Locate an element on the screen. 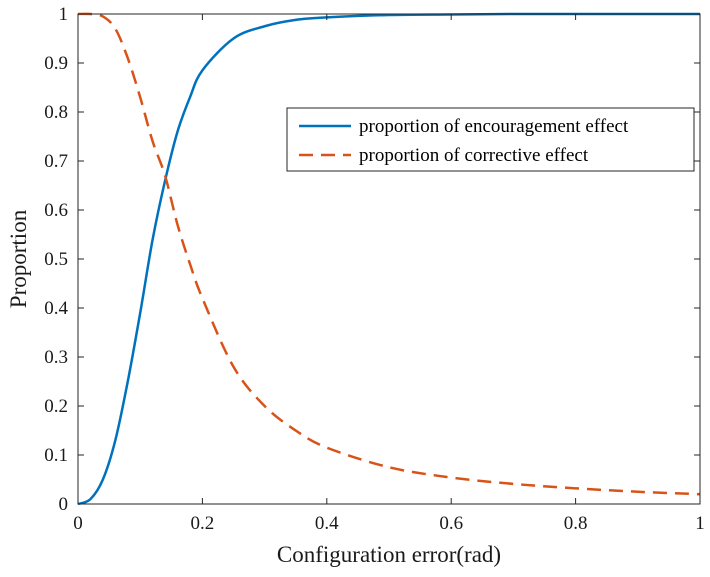 Image resolution: width=710 pixels, height=577 pixels. y-tick-label: 0.9 is located at coordinates (56, 63).